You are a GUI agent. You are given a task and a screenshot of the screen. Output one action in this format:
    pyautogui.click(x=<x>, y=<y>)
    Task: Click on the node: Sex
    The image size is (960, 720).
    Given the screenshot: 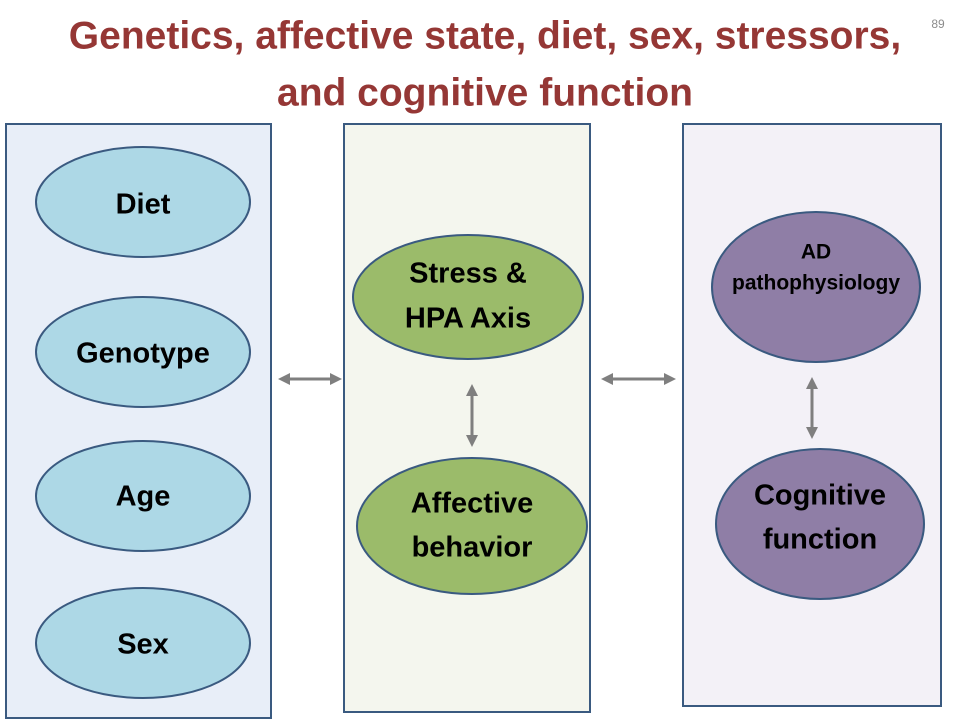 What is the action you would take?
    pyautogui.click(x=143, y=643)
    